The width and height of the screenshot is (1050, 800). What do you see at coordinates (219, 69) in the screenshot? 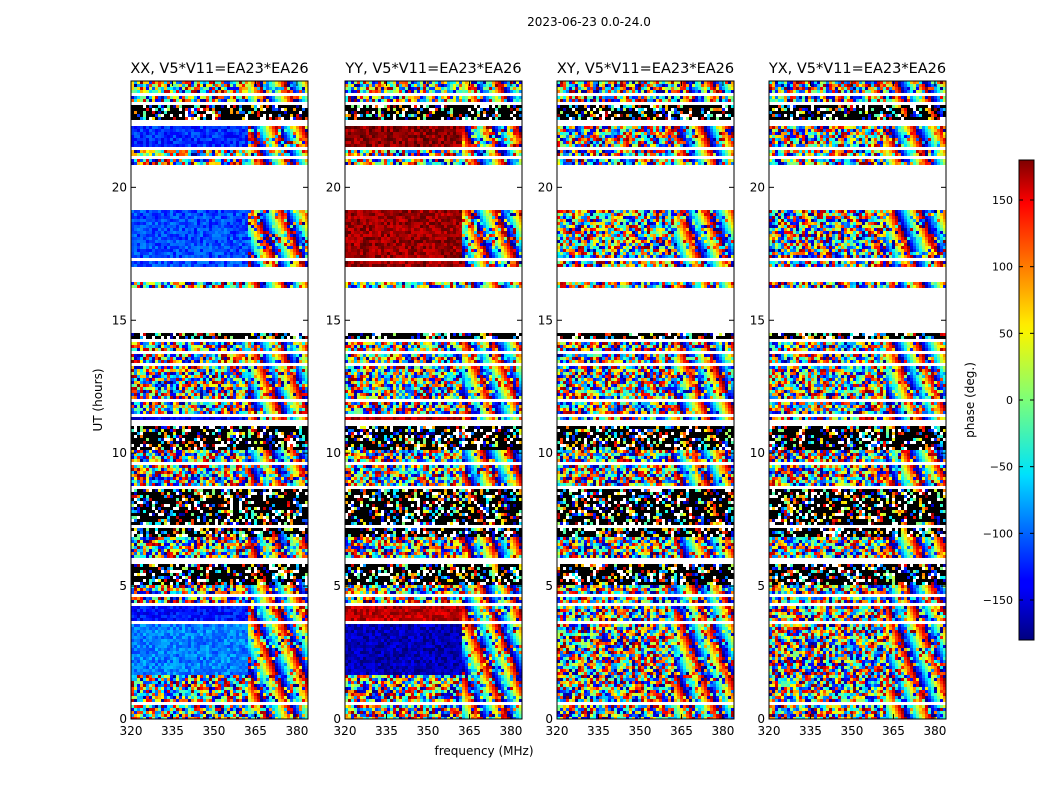
I see `panel-title-xx: XX, V5*V11=EA23*EA26` at bounding box center [219, 69].